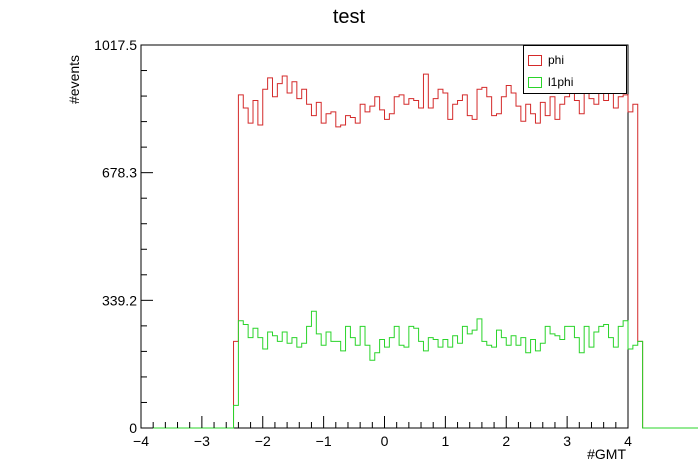  I want to click on legend-item-phi: phi, so click(546, 60).